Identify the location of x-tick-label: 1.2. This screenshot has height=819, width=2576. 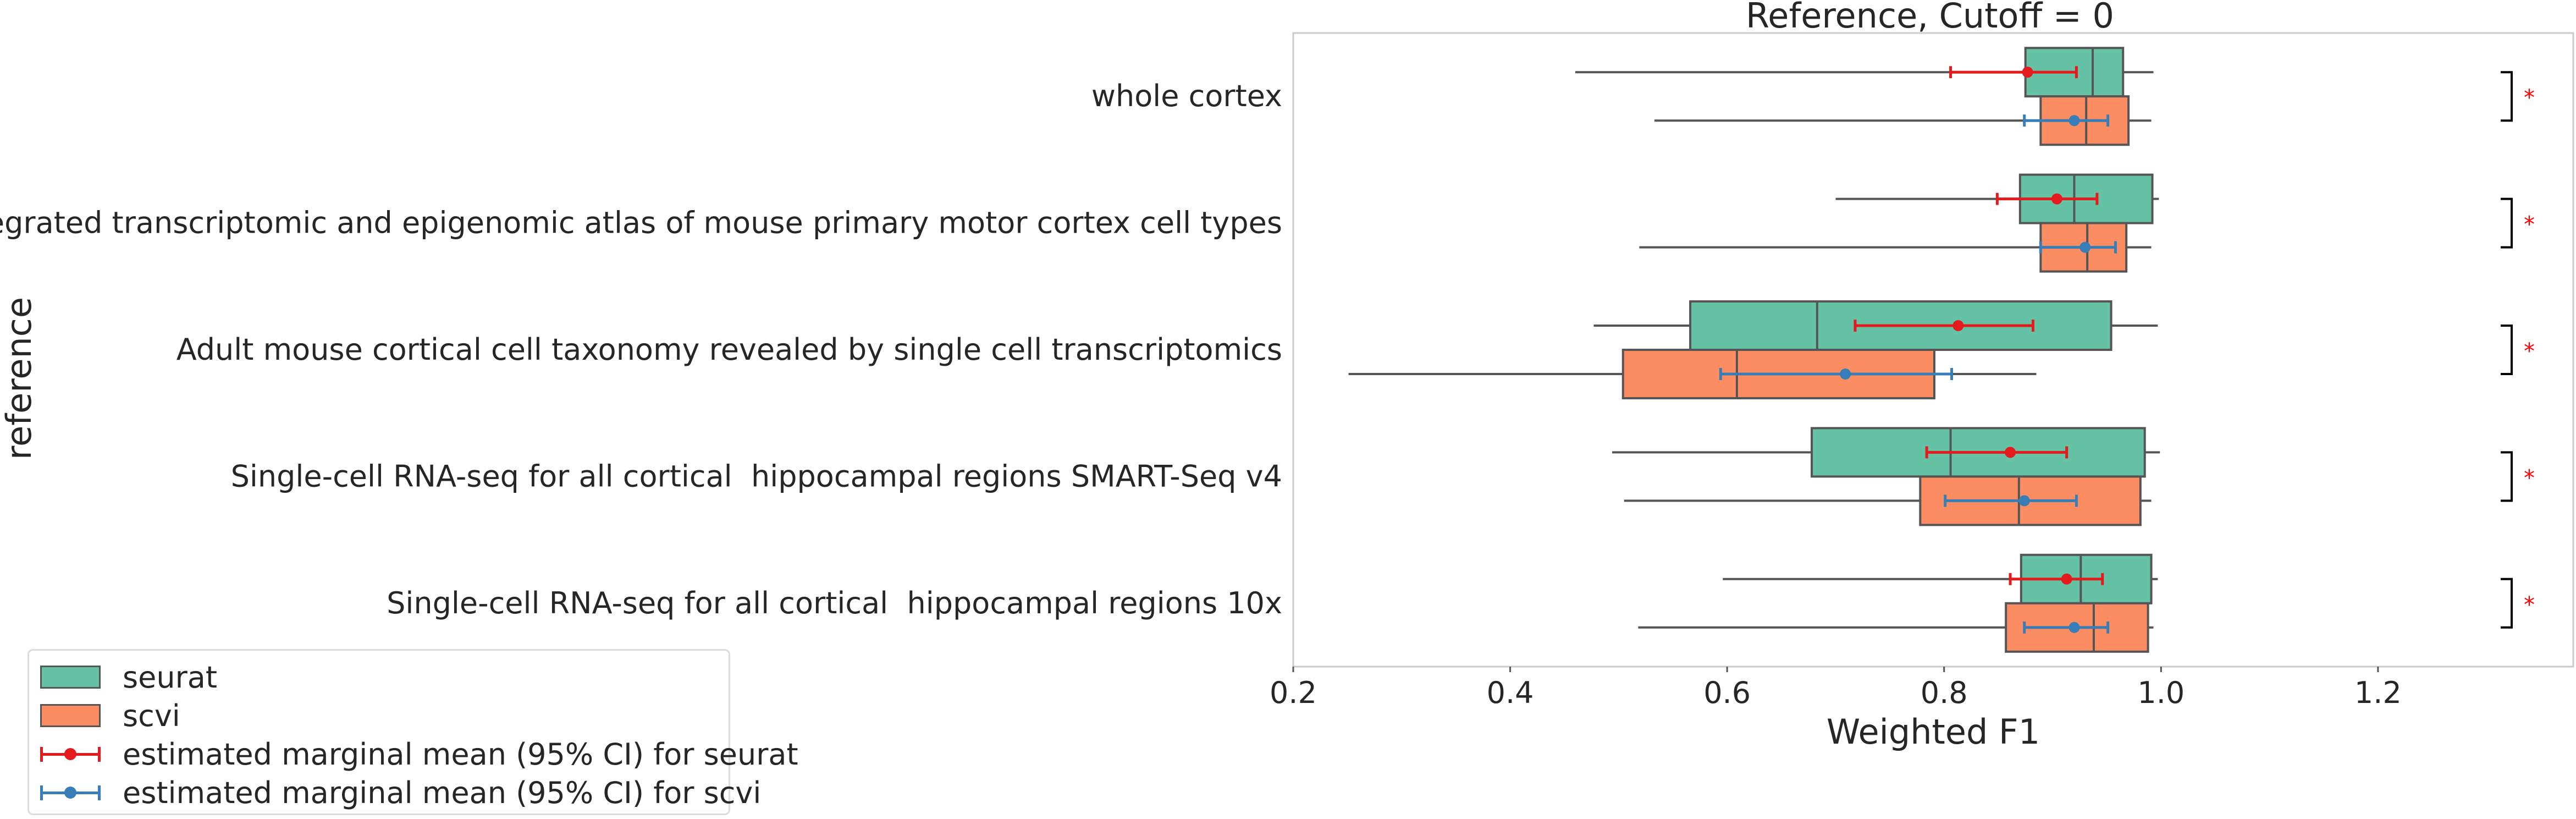
(2378, 693).